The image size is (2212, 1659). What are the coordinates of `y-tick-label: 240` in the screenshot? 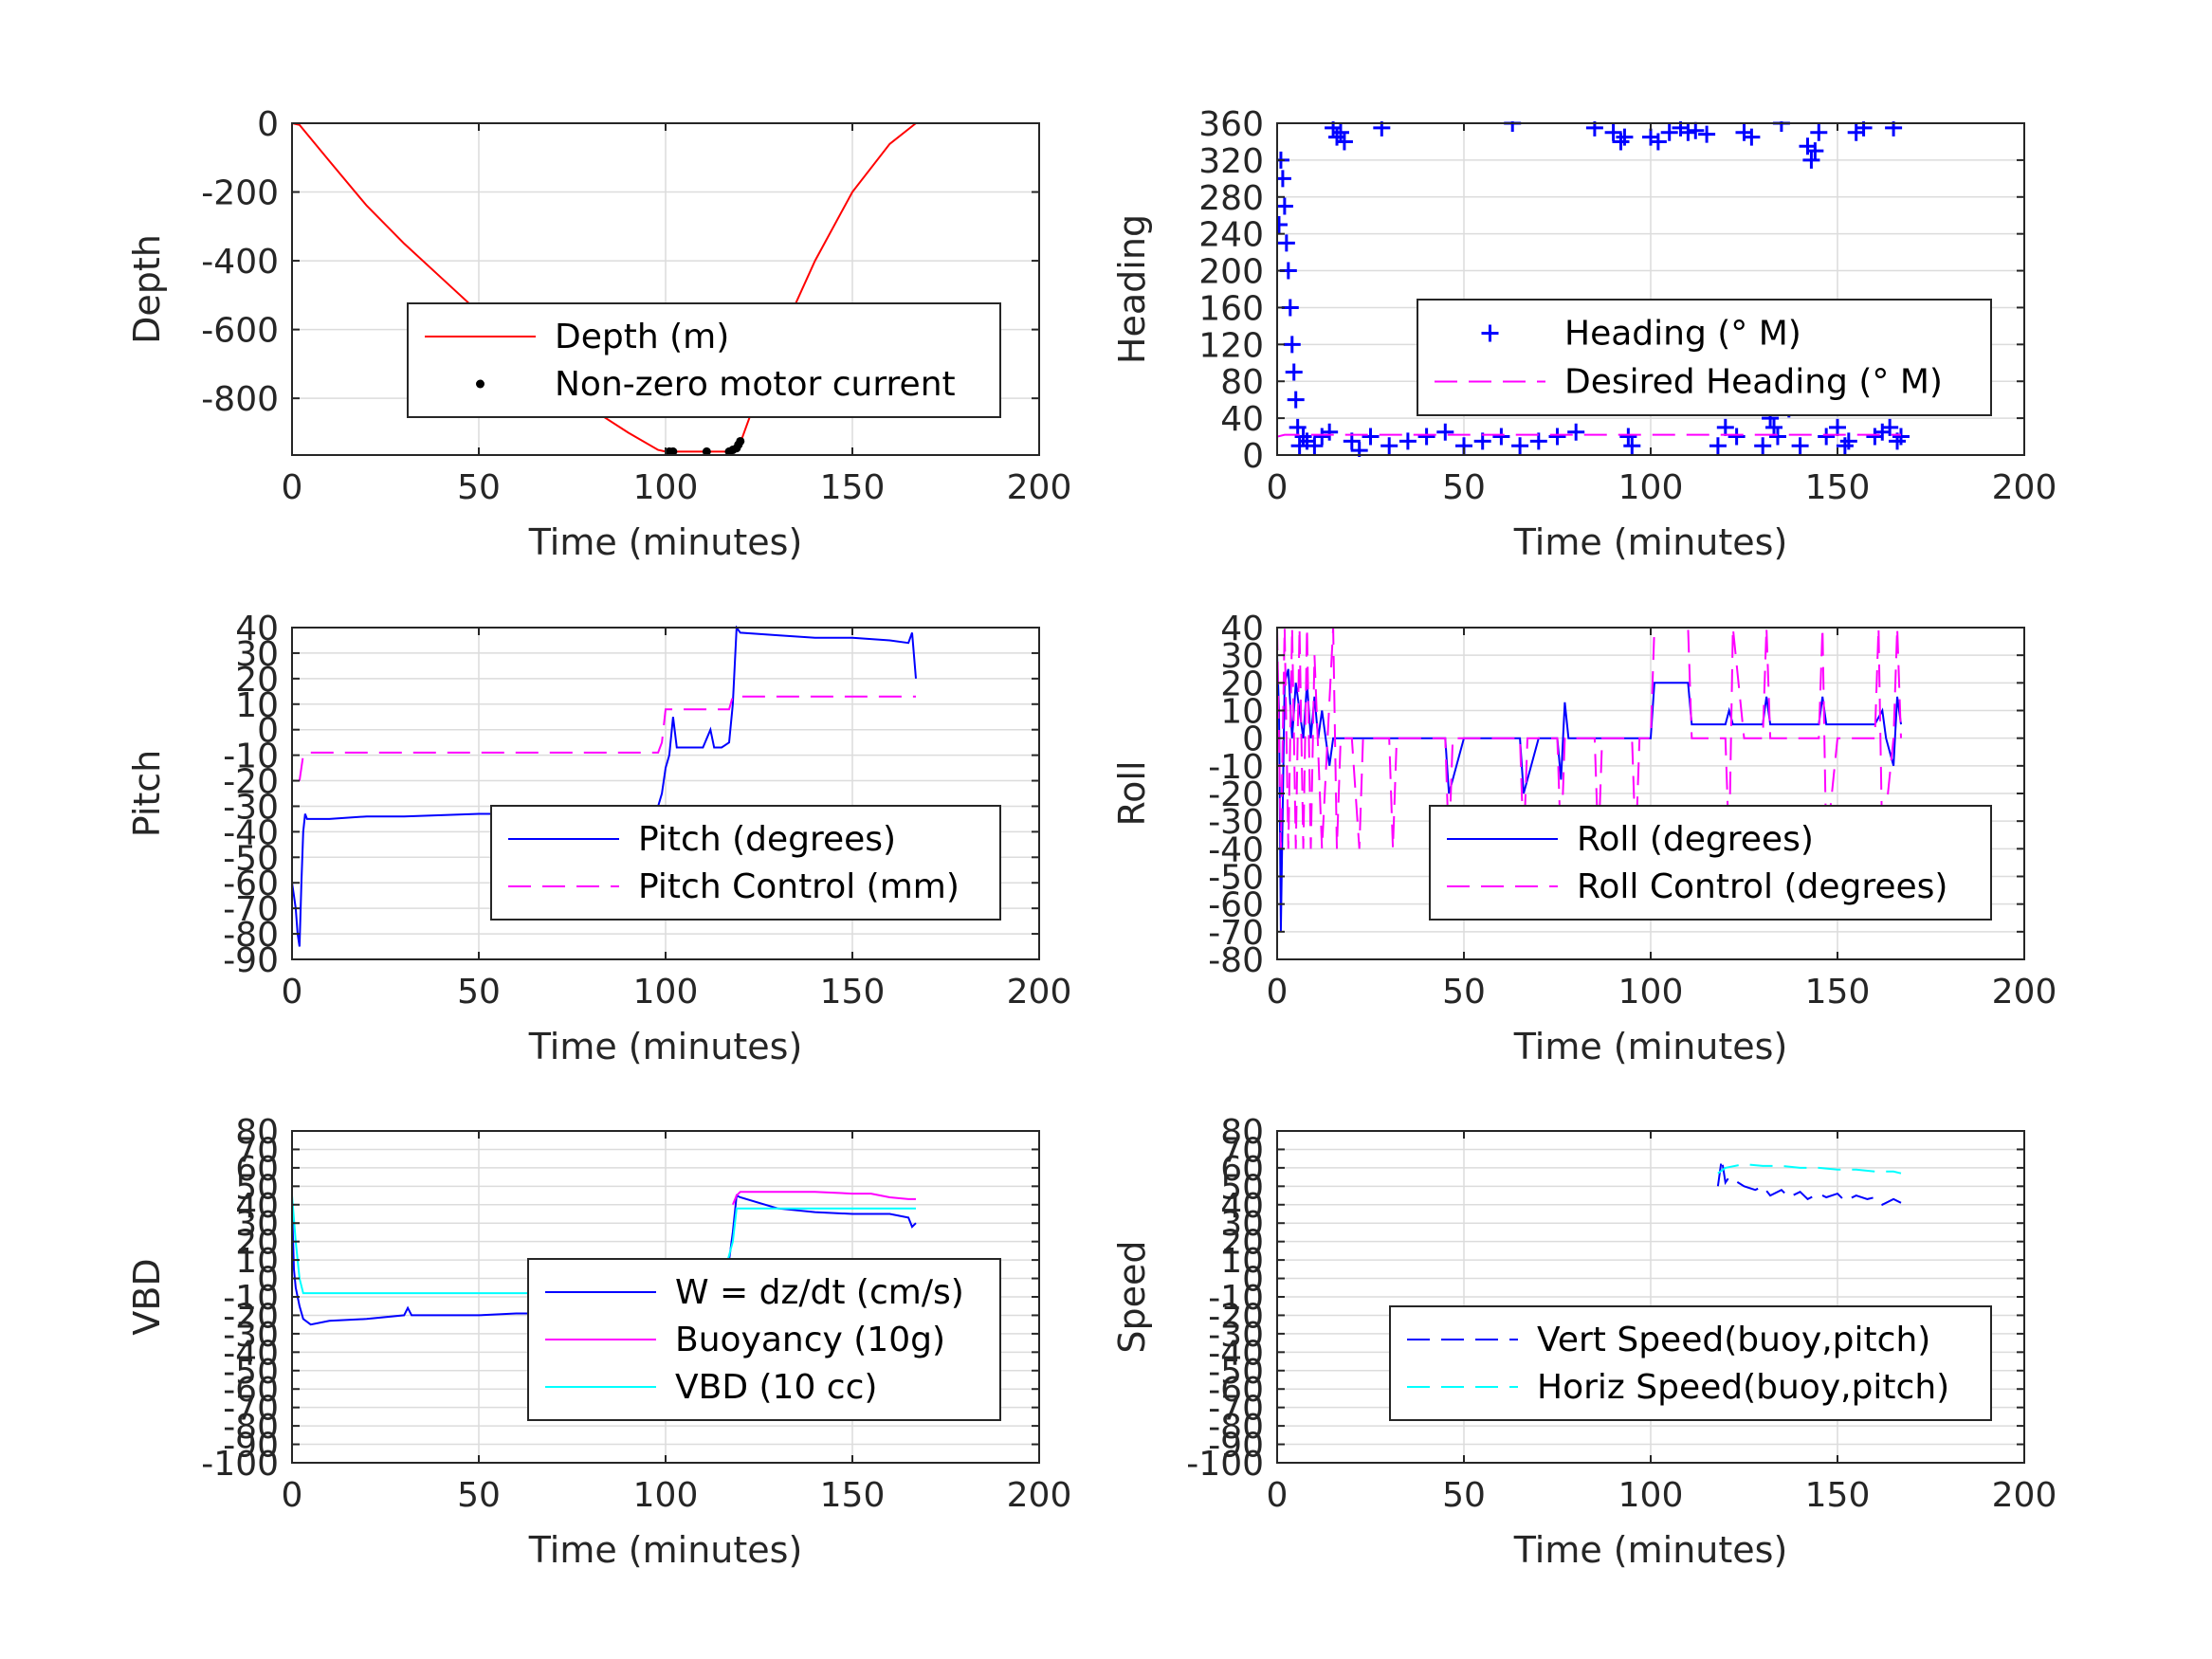 It's located at (1231, 235).